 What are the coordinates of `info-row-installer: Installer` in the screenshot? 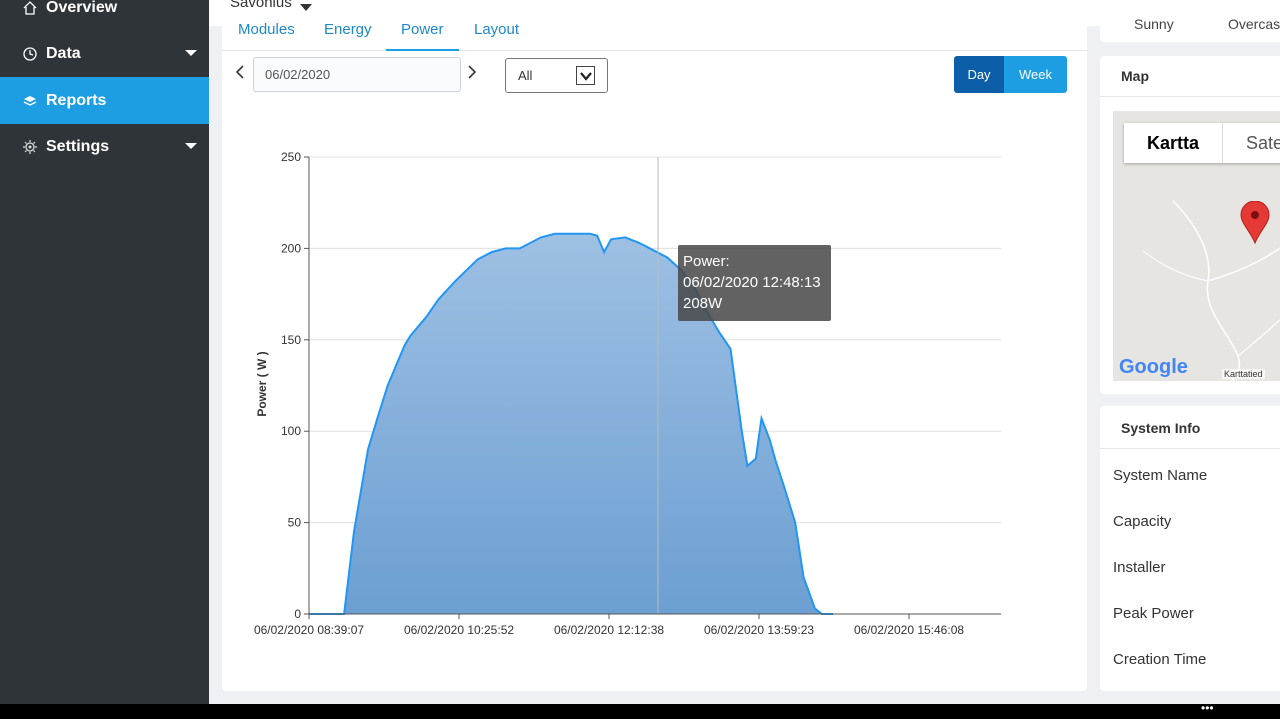 It's located at (1139, 567).